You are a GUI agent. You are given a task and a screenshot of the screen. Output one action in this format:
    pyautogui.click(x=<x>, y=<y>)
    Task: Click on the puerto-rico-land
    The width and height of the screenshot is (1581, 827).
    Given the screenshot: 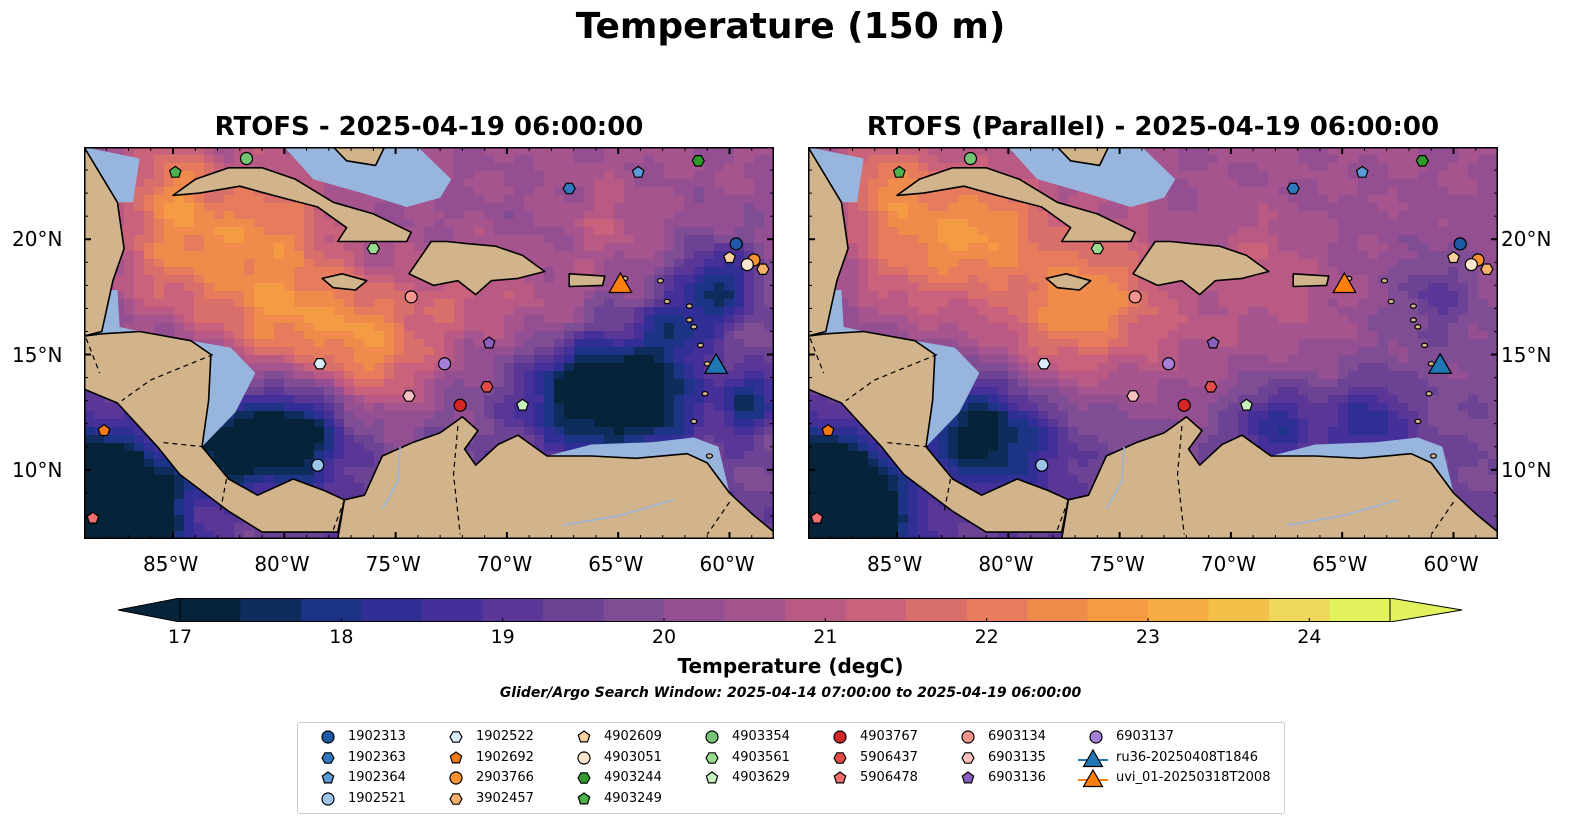 What is the action you would take?
    pyautogui.click(x=587, y=280)
    